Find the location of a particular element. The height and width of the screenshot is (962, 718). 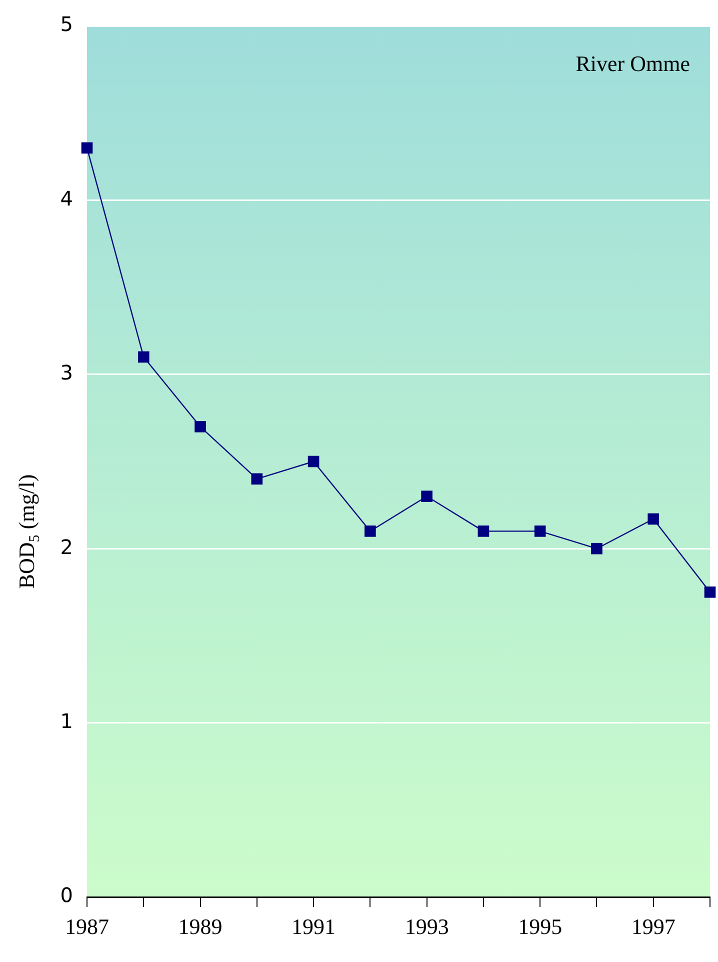

x-tick-label: 1995 is located at coordinates (540, 926).